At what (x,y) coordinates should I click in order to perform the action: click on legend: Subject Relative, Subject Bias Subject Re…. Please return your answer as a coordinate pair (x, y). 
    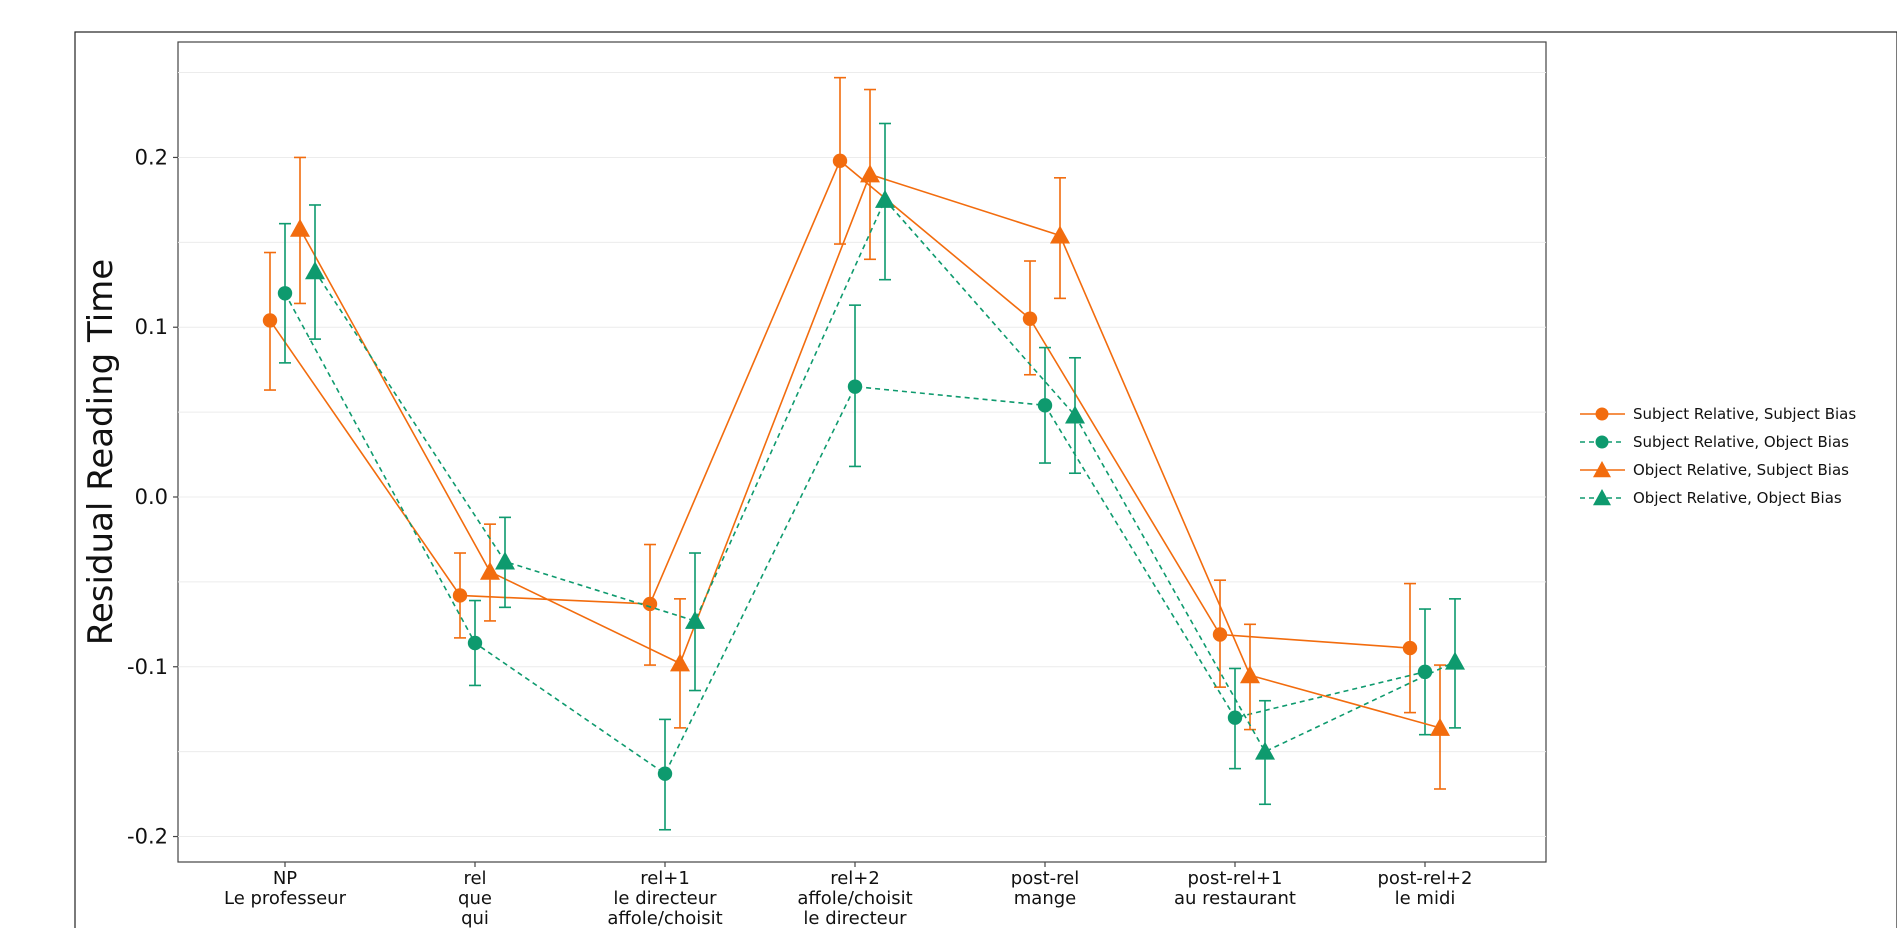
    Looking at the image, I should click on (1718, 456).